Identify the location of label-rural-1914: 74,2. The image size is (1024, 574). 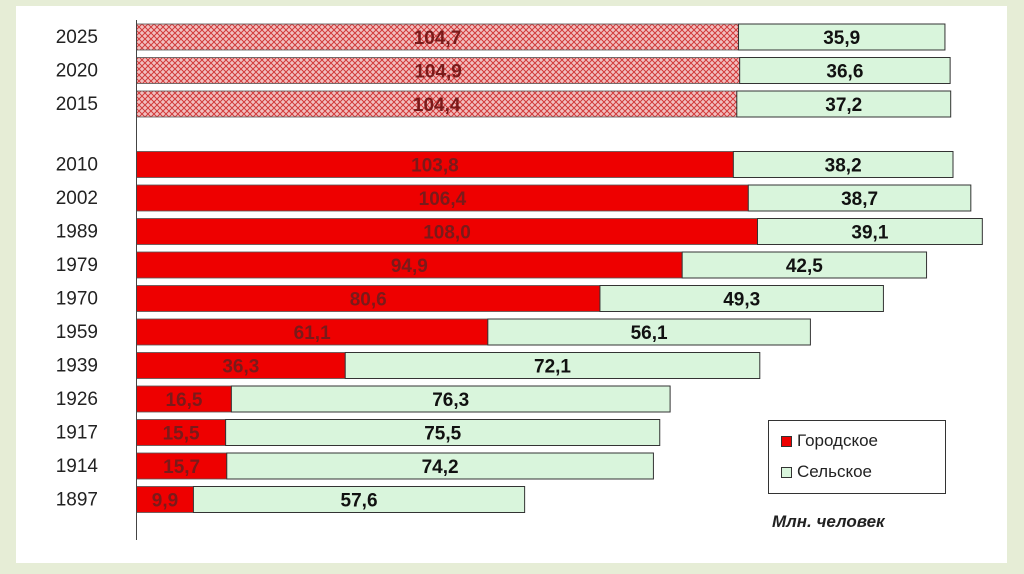
(440, 467).